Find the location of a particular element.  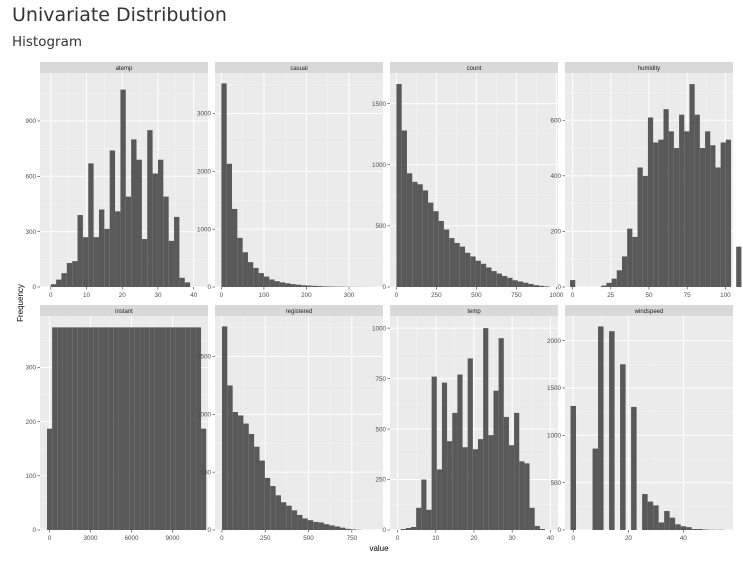

facet-strip-label: casual is located at coordinates (298, 69).